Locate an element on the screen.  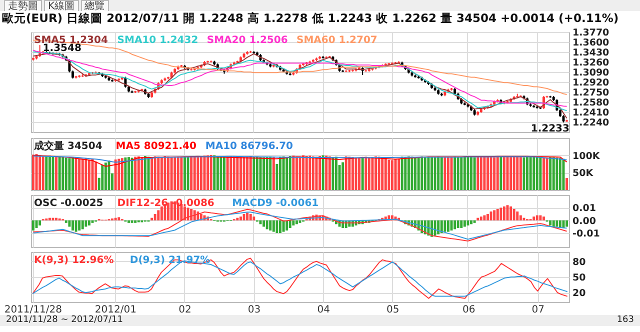
series-label: MA10 86796.70 is located at coordinates (249, 146).